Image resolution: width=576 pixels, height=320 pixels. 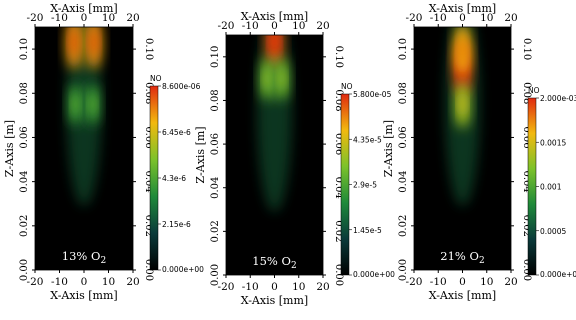 What do you see at coordinates (176, 224) in the screenshot?
I see `colorbar-tick-label: 2.15e-6` at bounding box center [176, 224].